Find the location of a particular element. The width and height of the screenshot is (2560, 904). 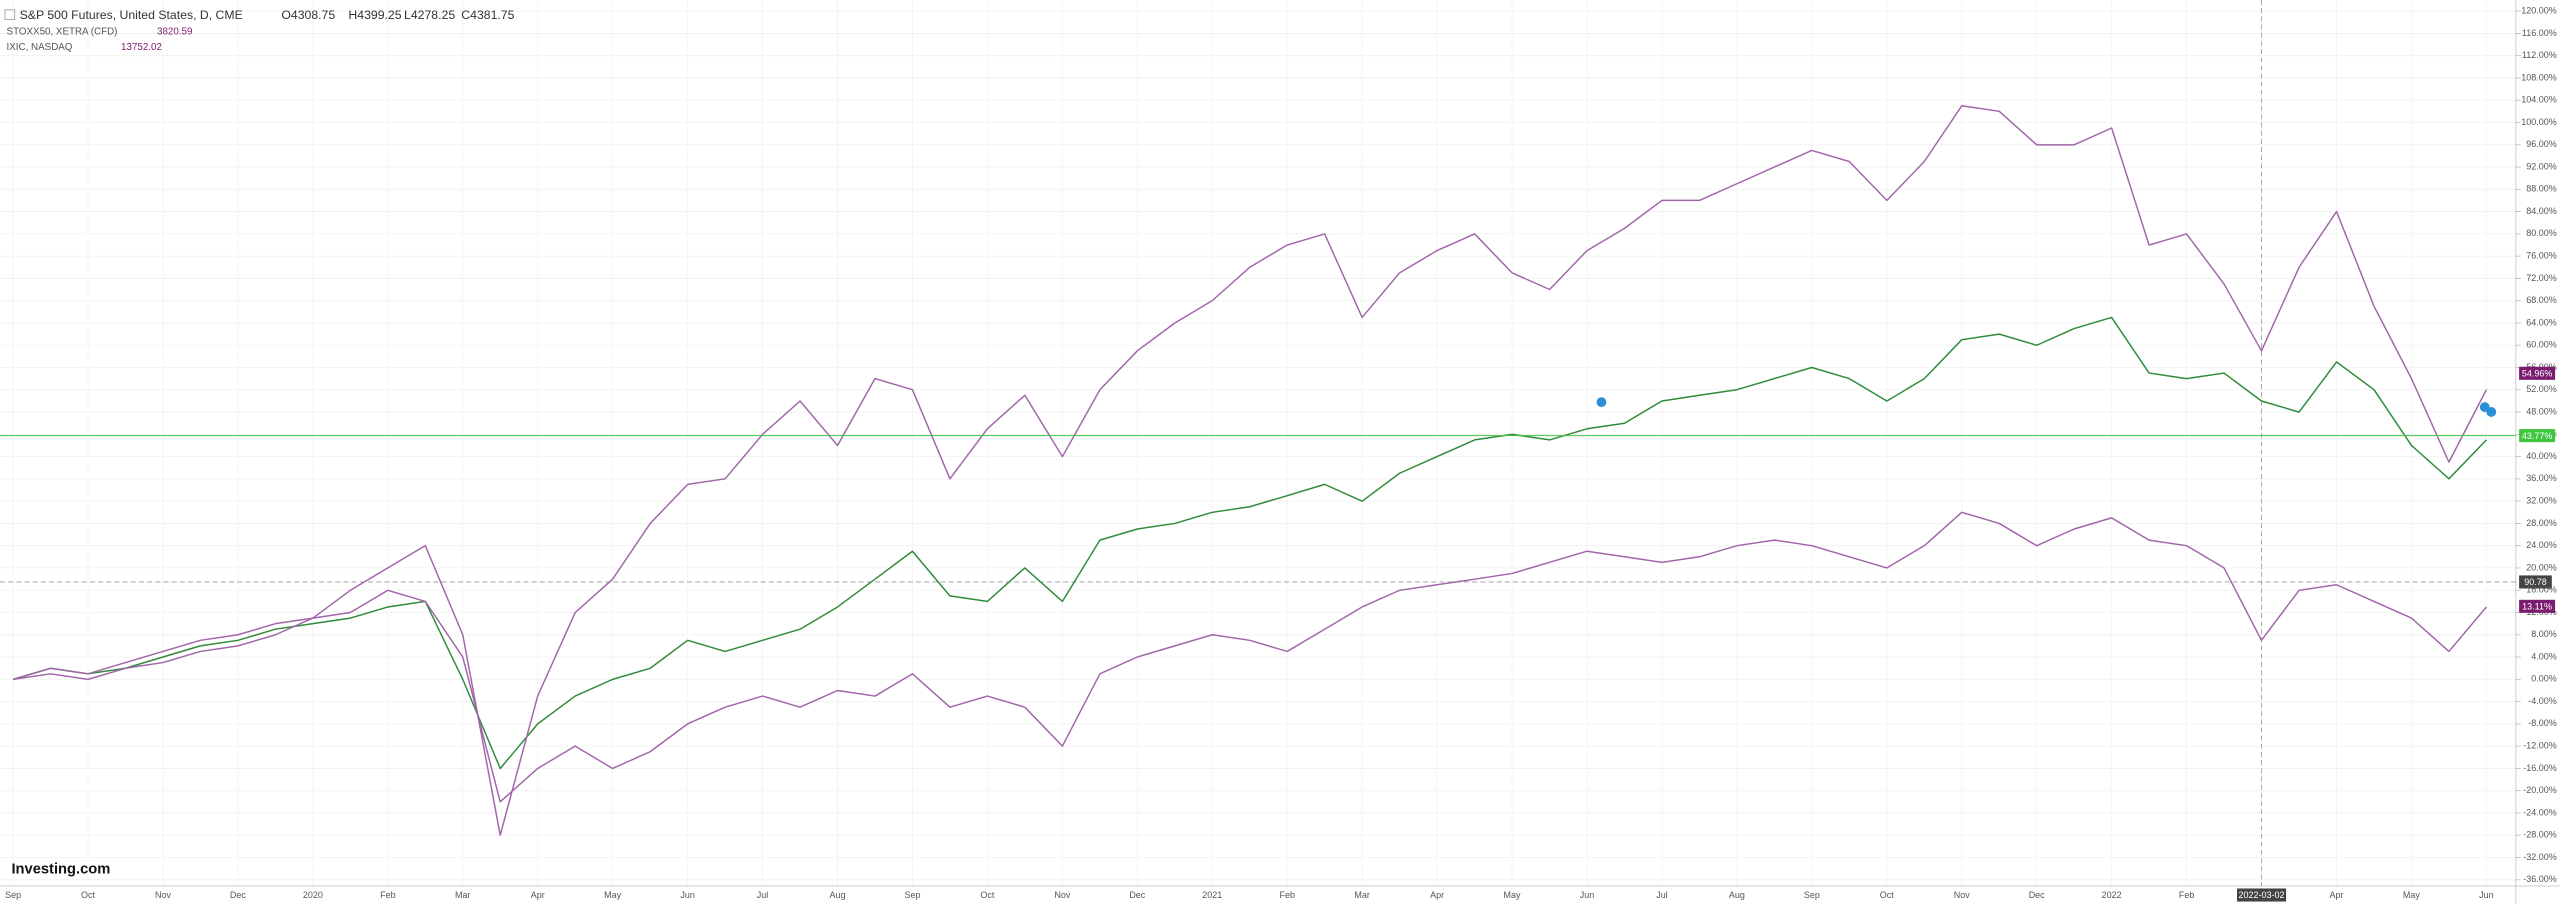

y-tick-label: 48.00% is located at coordinates (2541, 411).